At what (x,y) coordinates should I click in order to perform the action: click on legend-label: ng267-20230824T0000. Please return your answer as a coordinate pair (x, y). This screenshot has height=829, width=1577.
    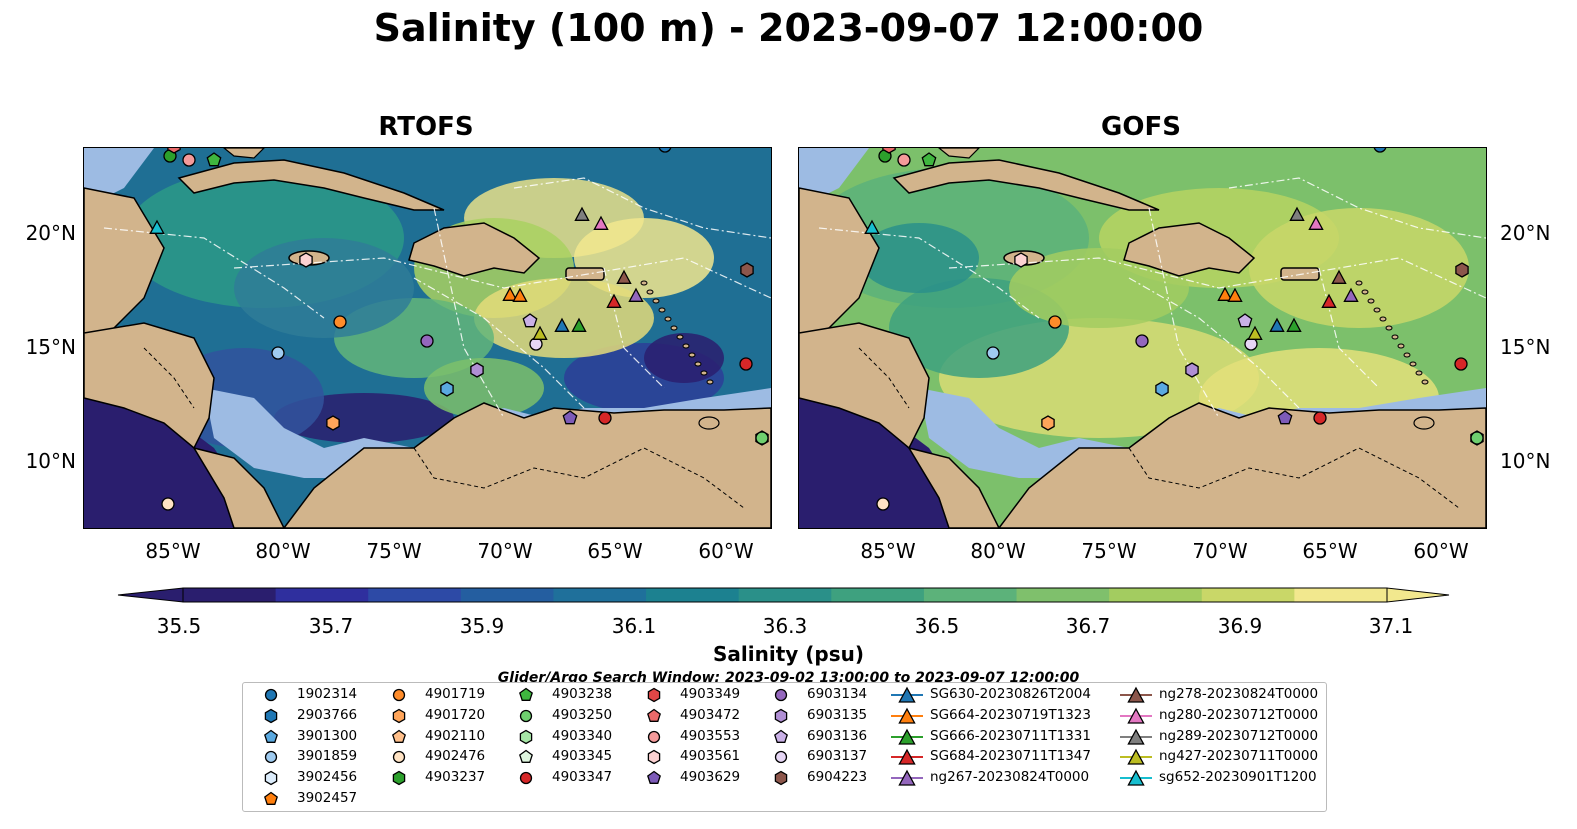
    Looking at the image, I should click on (1010, 777).